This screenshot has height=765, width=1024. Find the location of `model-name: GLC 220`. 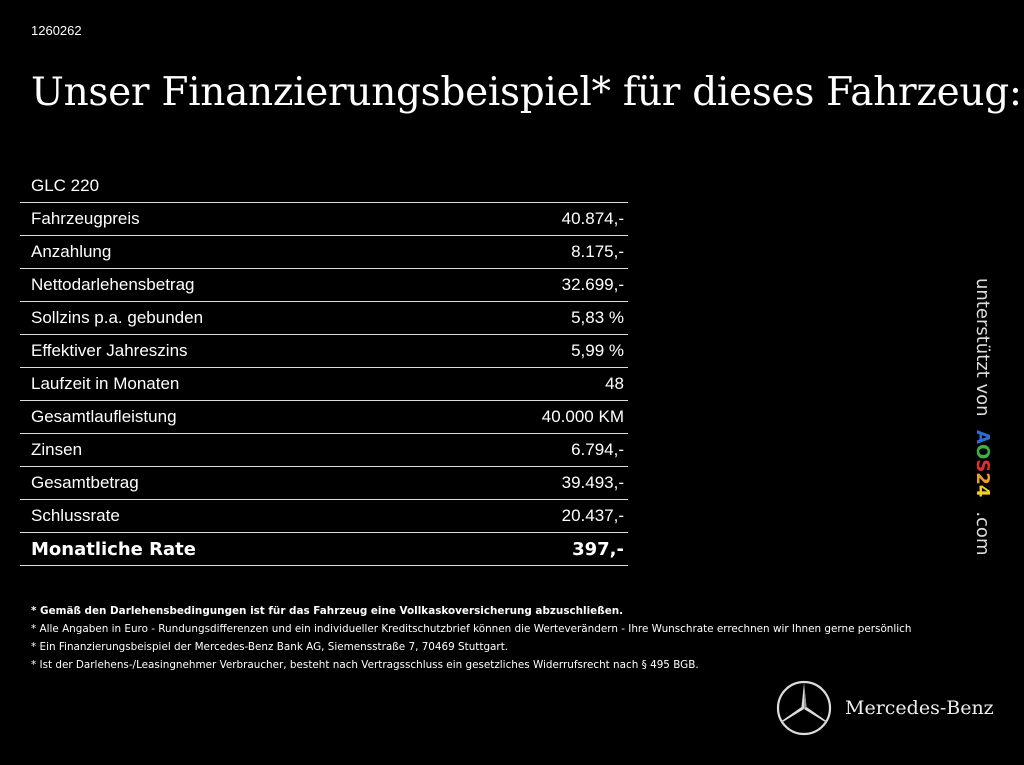

model-name: GLC 220 is located at coordinates (65, 185).